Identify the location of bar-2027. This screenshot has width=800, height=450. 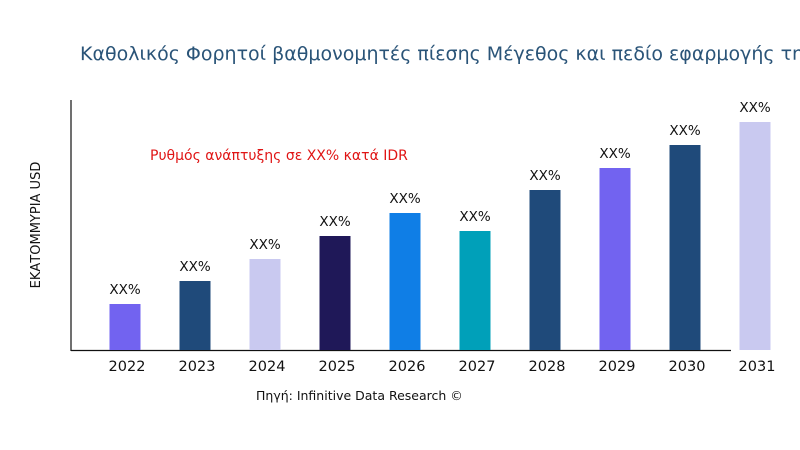
(475, 290).